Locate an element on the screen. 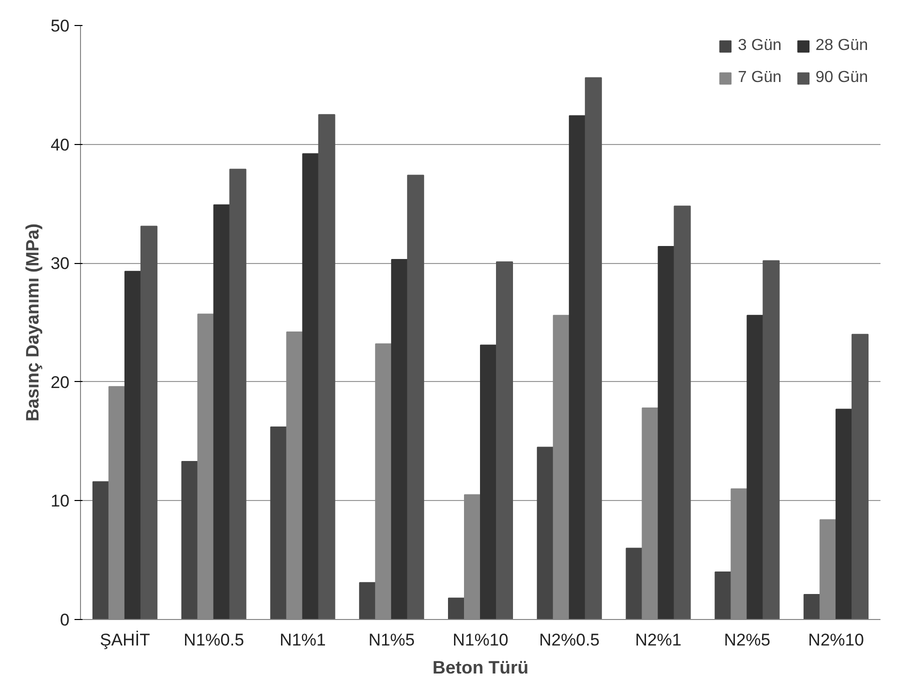 The width and height of the screenshot is (906, 687). y-tick-label: 10 is located at coordinates (60, 501).